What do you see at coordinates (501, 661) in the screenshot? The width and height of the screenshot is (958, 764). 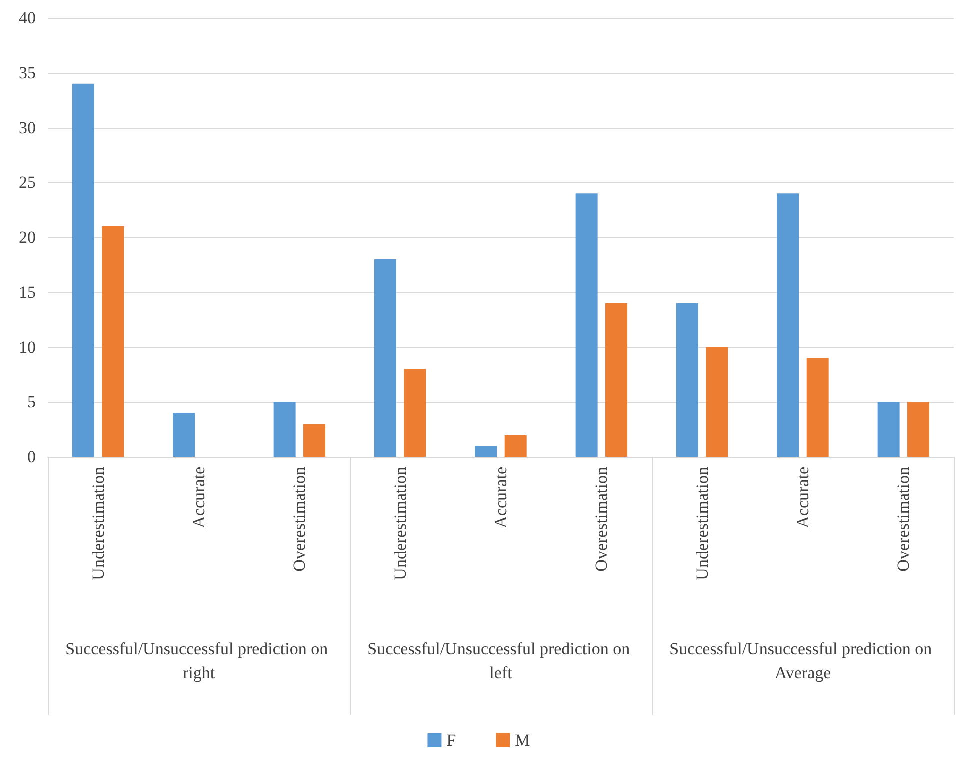 I see `text: Successful/Unsuccessful prediction on left` at bounding box center [501, 661].